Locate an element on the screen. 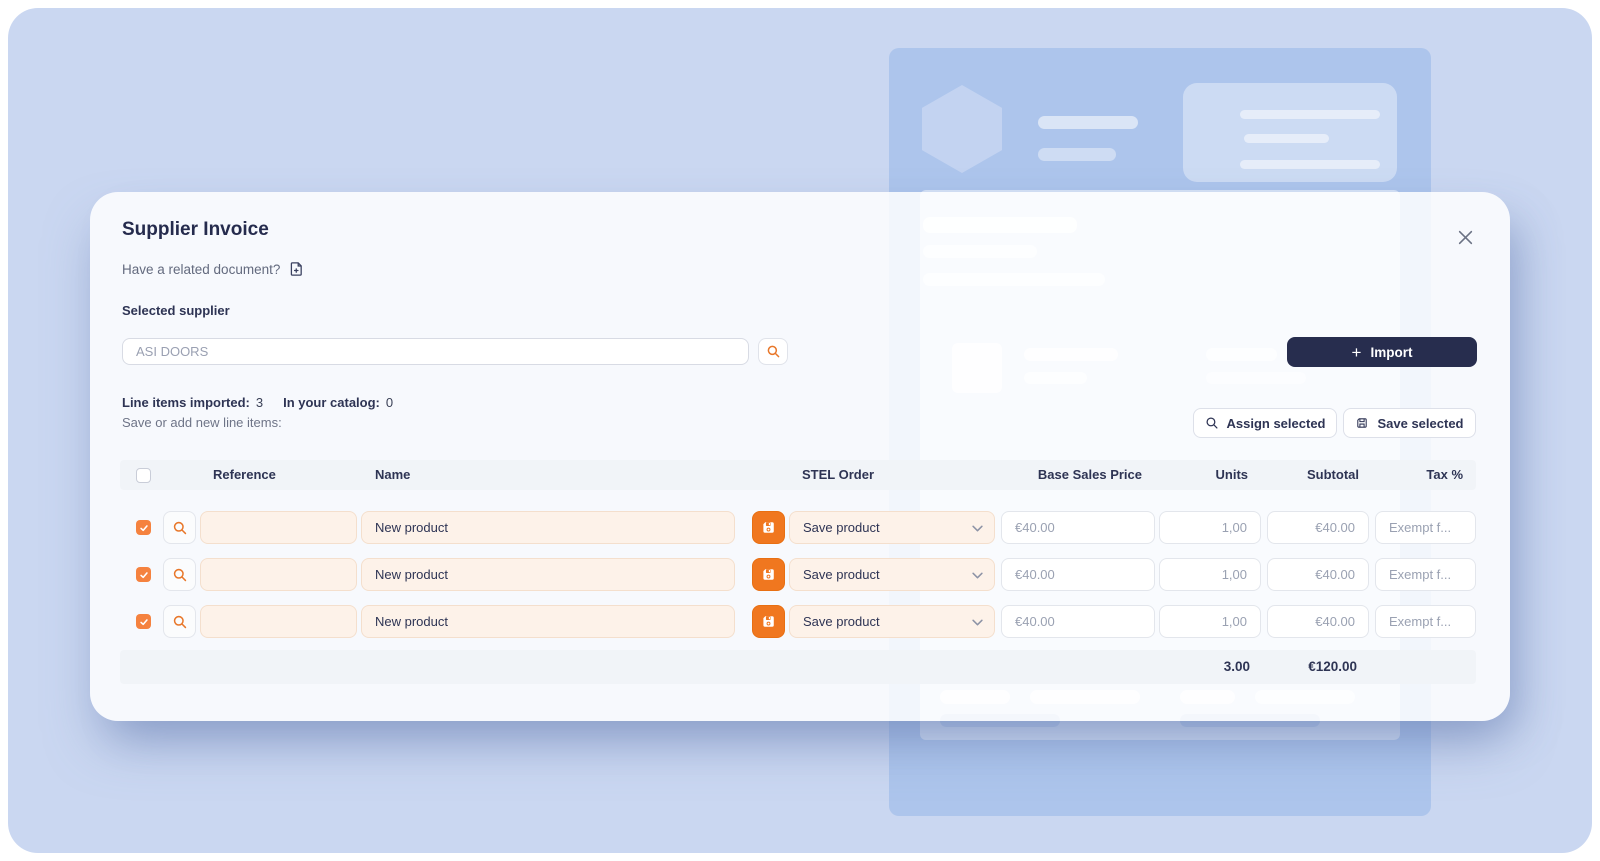 This screenshot has height=861, width=1600. assign-selected-label: Assign selected is located at coordinates (1276, 423).